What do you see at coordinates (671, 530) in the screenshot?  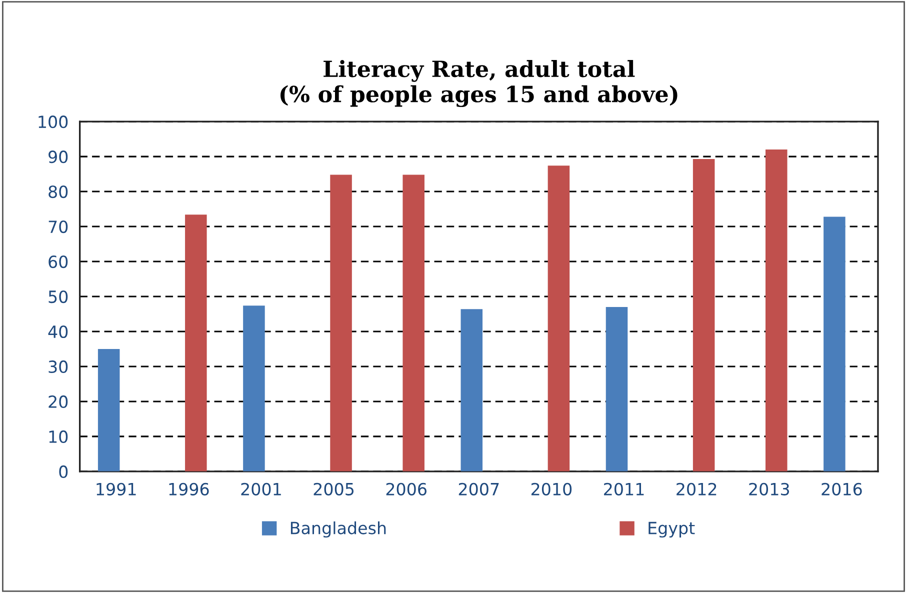 I see `legend-label: Egypt` at bounding box center [671, 530].